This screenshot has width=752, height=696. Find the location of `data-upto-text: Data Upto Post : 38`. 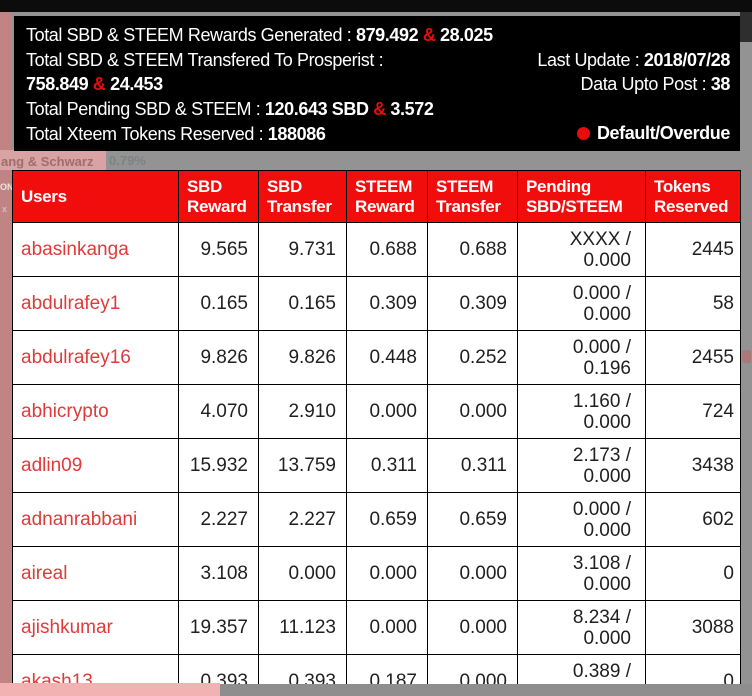

data-upto-text: Data Upto Post : 38 is located at coordinates (655, 84).